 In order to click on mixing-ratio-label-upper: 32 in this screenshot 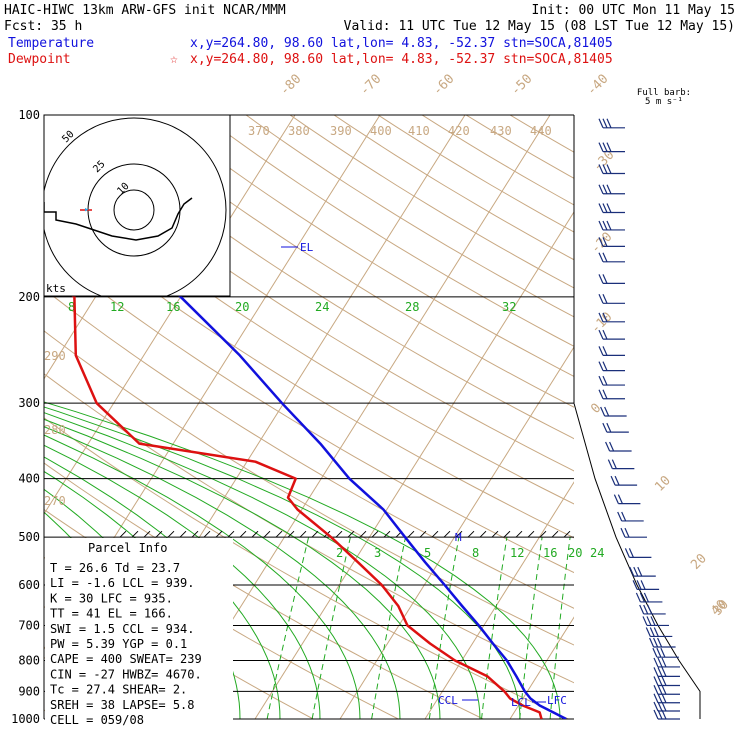, I will do `click(509, 307)`.